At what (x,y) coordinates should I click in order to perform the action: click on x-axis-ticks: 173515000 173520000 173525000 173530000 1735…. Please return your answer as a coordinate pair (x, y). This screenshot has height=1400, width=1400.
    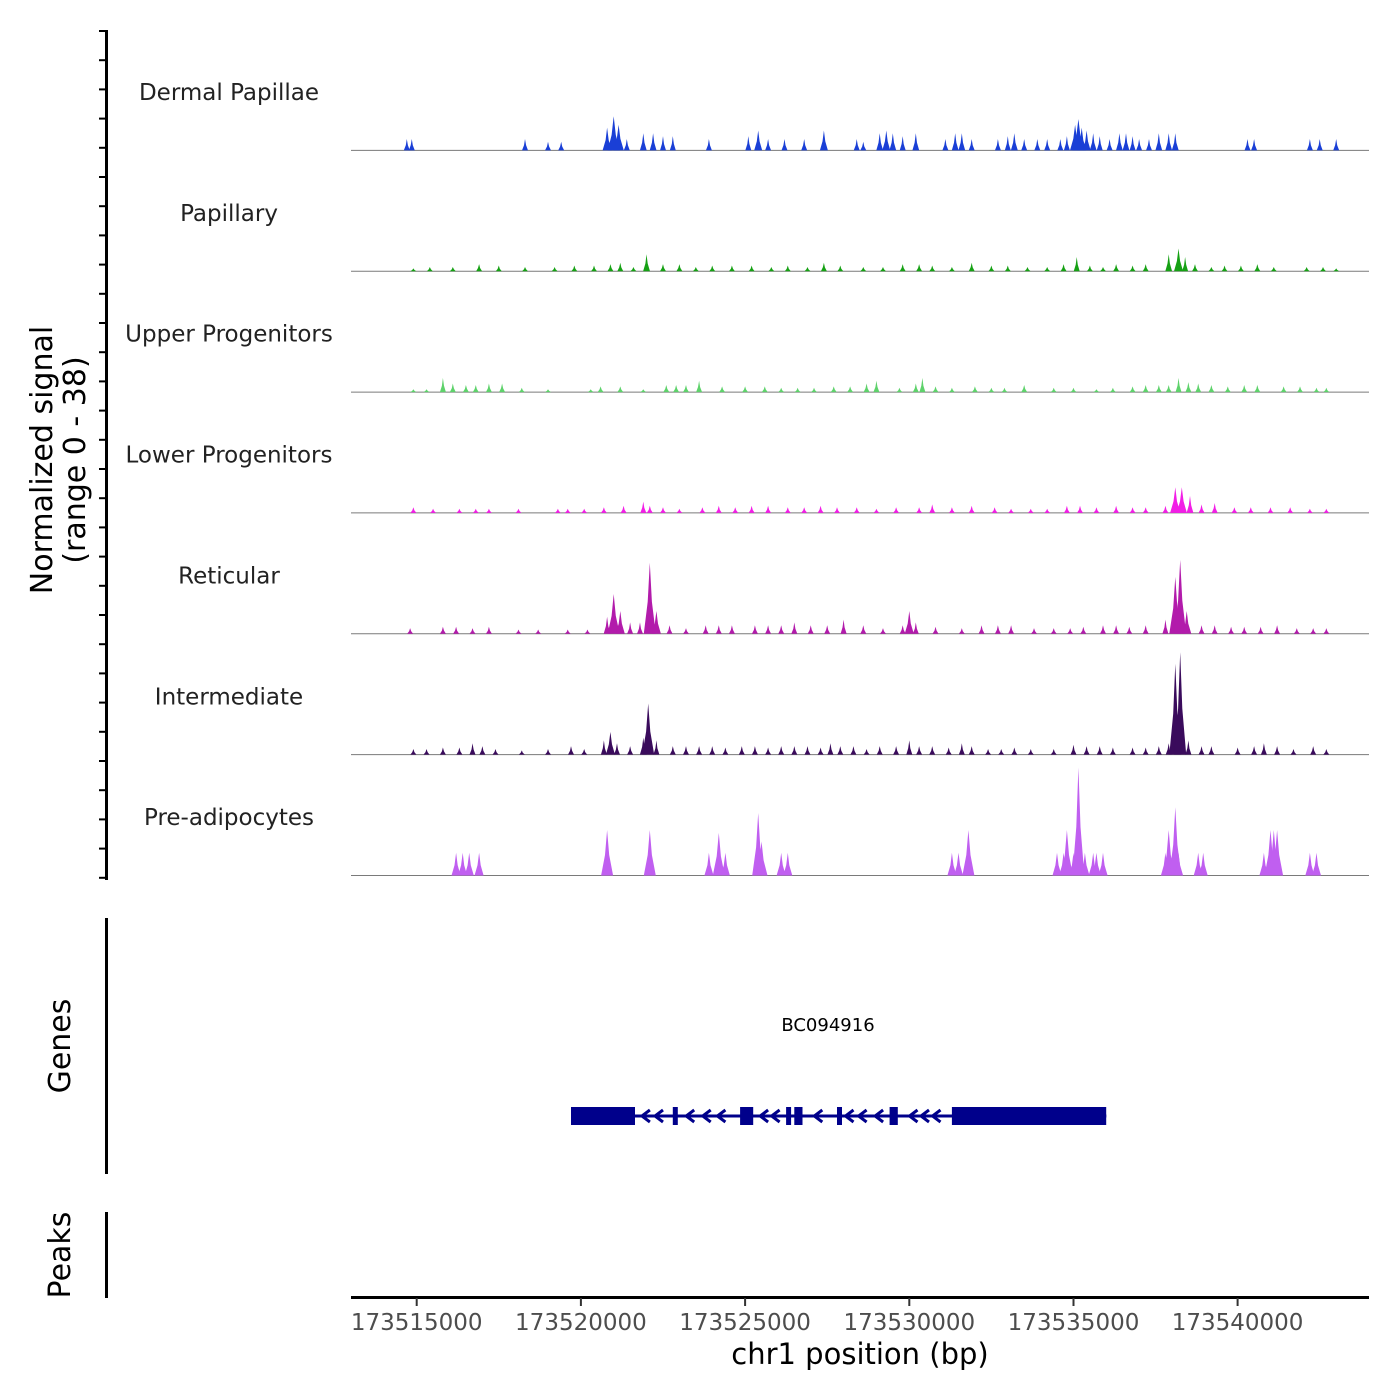
    Looking at the image, I should click on (827, 1317).